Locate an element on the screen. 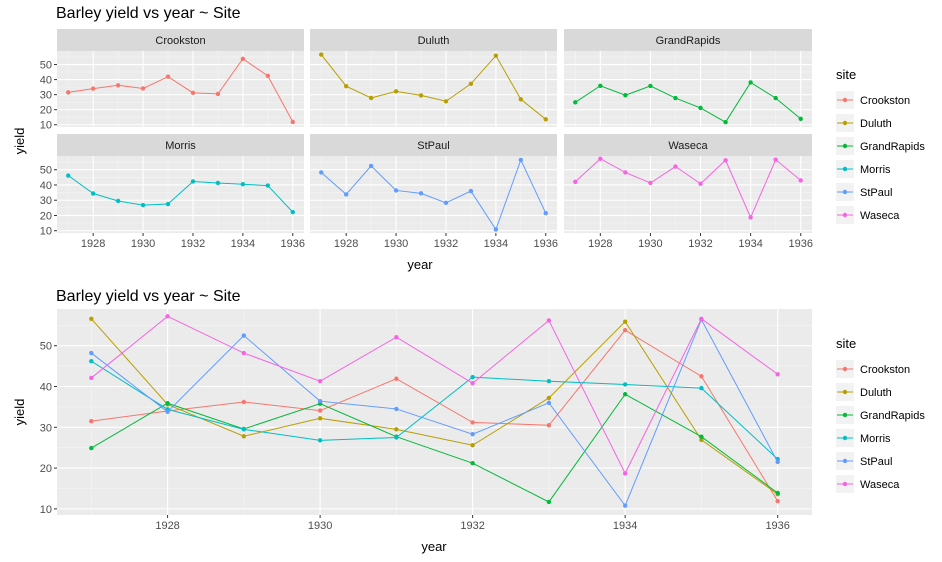 The image size is (942, 562). series-line-crookston is located at coordinates (181, 90).